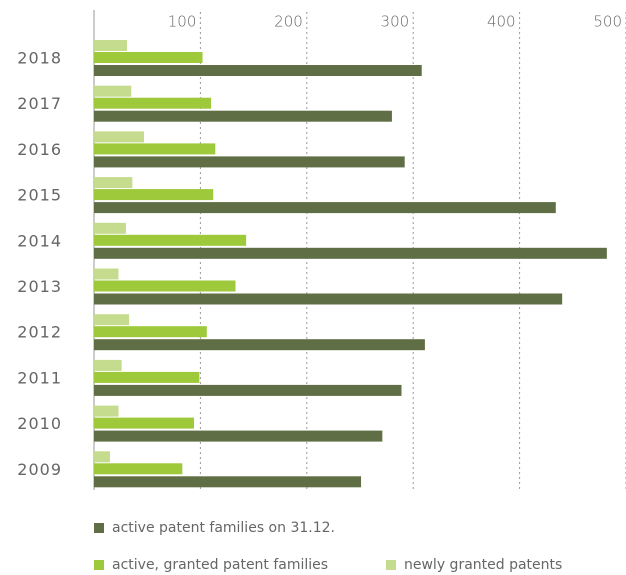 Image resolution: width=626 pixels, height=575 pixels. What do you see at coordinates (39, 377) in the screenshot?
I see `y-tick-label: 2011` at bounding box center [39, 377].